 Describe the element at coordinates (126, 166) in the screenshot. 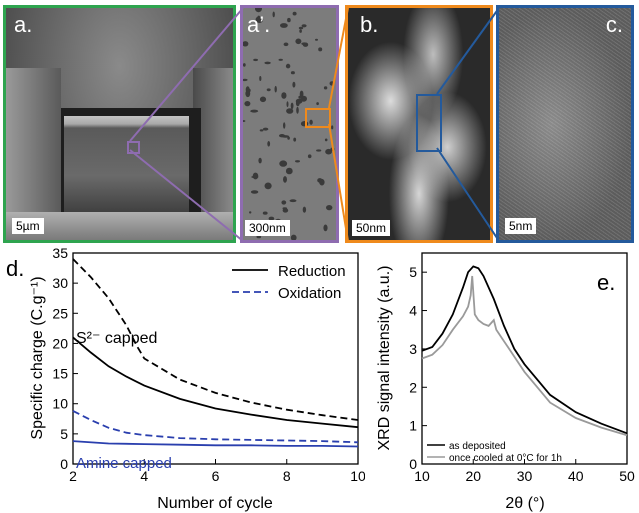

I see `lamella-block` at that location.